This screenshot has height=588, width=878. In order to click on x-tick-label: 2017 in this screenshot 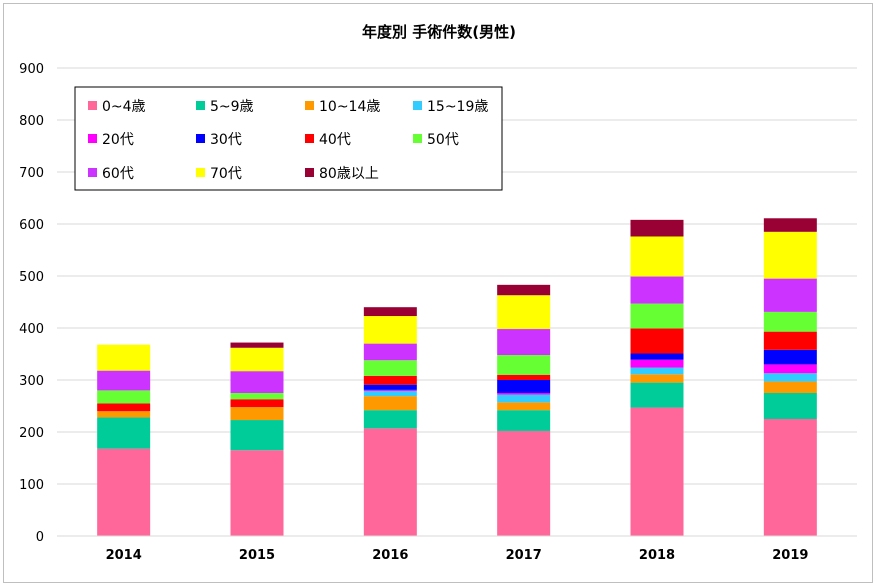, I will do `click(524, 555)`.